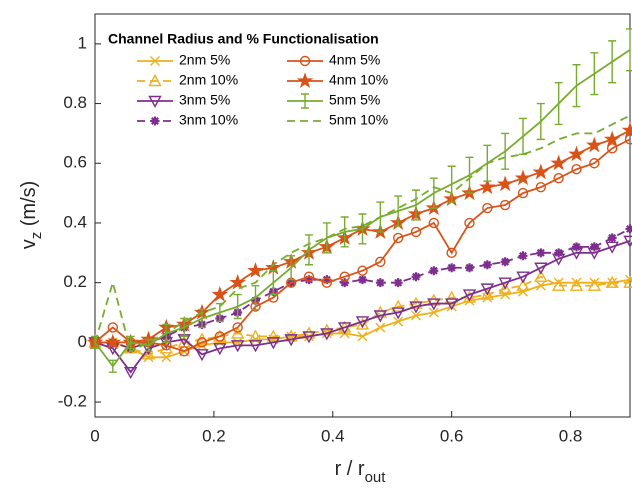 This screenshot has width=632, height=496. Describe the element at coordinates (571, 435) in the screenshot. I see `x-tick-label: 0.8` at that location.